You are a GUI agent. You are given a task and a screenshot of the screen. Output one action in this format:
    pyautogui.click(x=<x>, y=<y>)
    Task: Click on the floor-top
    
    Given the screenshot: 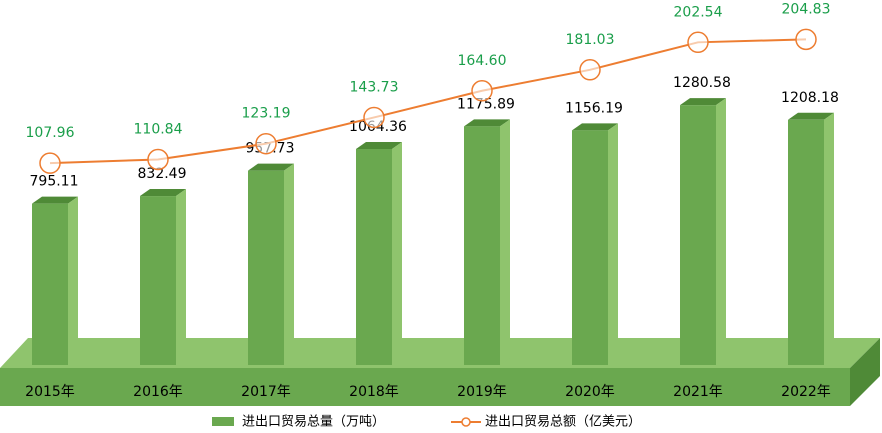 What is the action you would take?
    pyautogui.click(x=440, y=353)
    